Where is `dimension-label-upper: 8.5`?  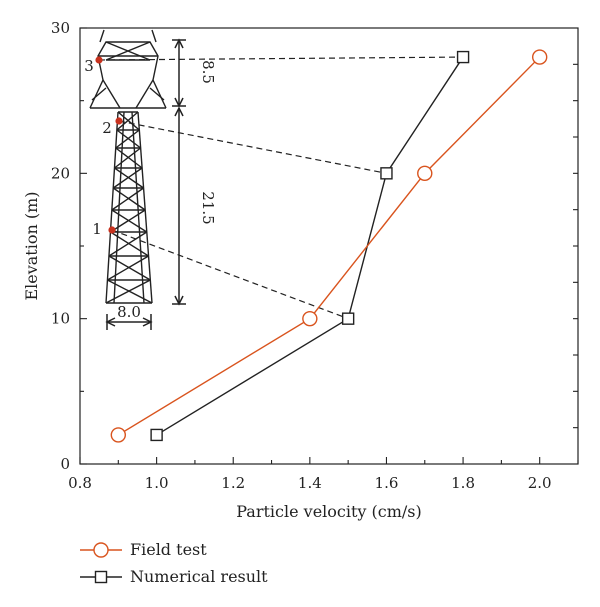
dimension-label-upper: 8.5 is located at coordinates (208, 72).